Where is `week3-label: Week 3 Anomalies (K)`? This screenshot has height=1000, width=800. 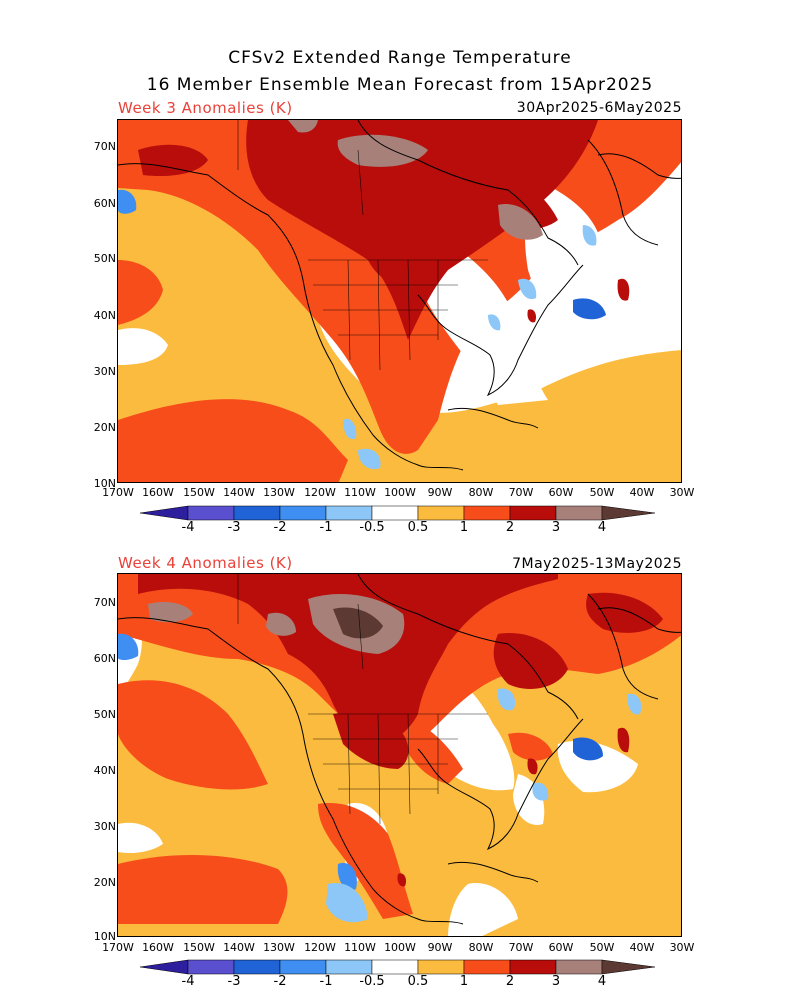
week3-label: Week 3 Anomalies (K) is located at coordinates (205, 108).